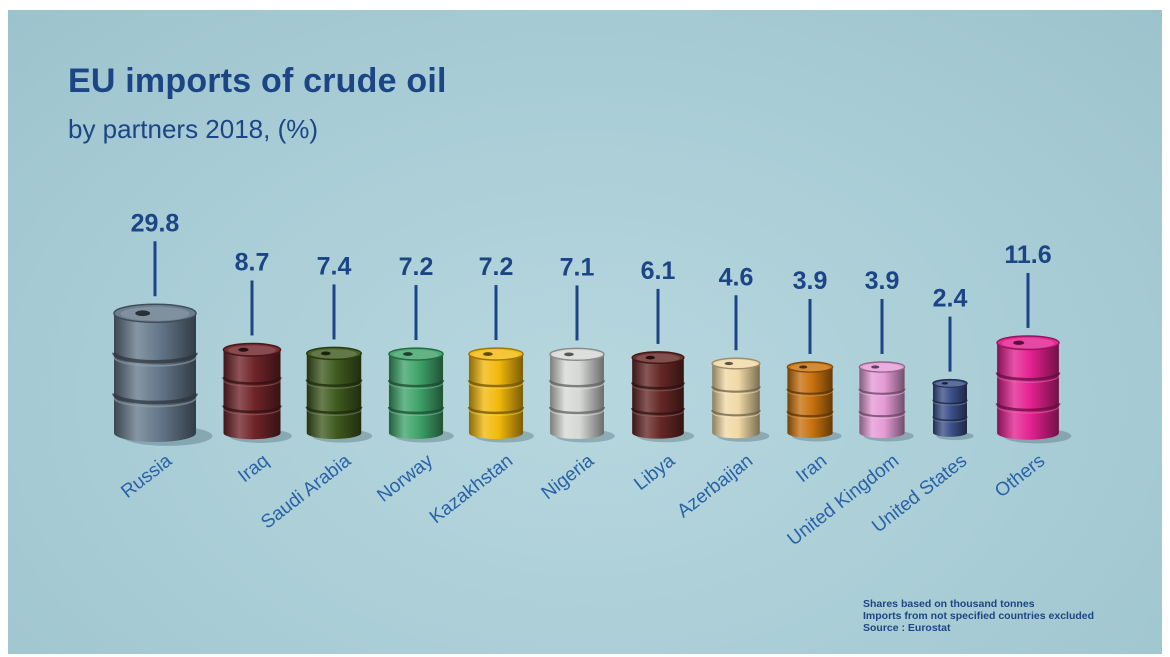 The height and width of the screenshot is (657, 1170). What do you see at coordinates (306, 491) in the screenshot?
I see `category-label: Saudi Arabia` at bounding box center [306, 491].